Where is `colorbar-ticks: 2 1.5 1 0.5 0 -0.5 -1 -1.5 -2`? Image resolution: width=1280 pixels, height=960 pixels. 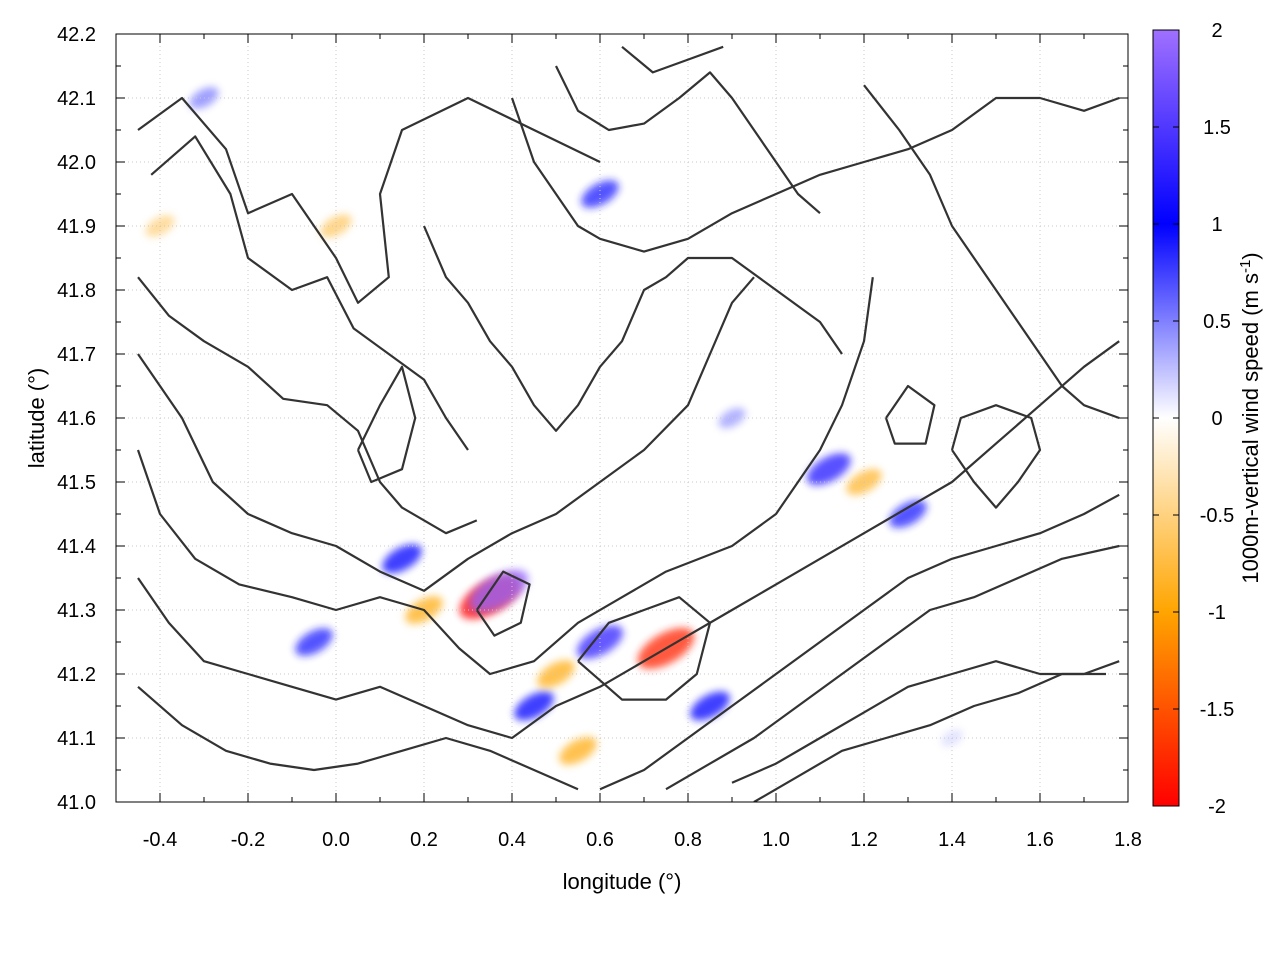
colorbar-ticks: 2 1.5 1 0.5 0 -0.5 -1 -1.5 -2 is located at coordinates (1193, 419).